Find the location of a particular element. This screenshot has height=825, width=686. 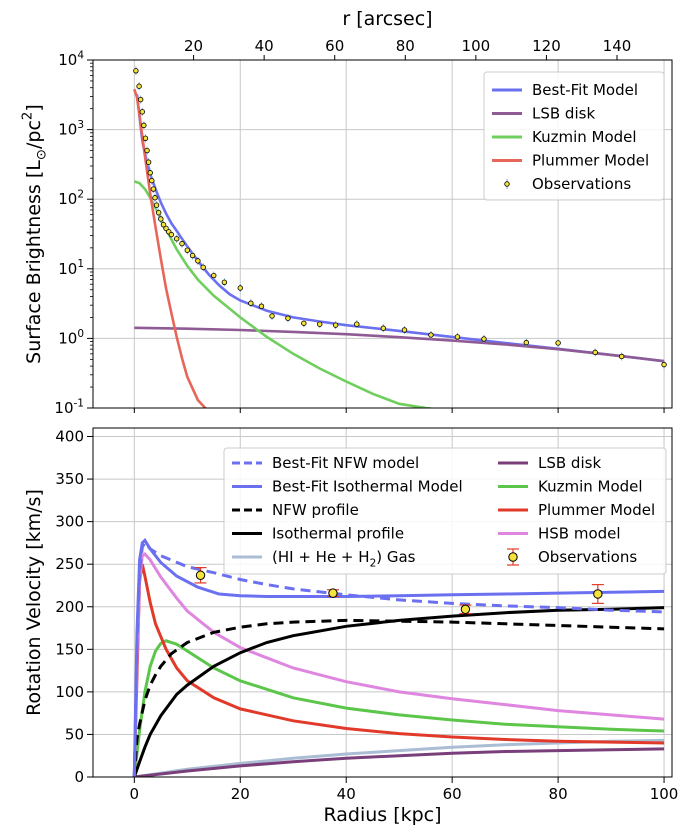

x-tick-label: 0 is located at coordinates (135, 794).